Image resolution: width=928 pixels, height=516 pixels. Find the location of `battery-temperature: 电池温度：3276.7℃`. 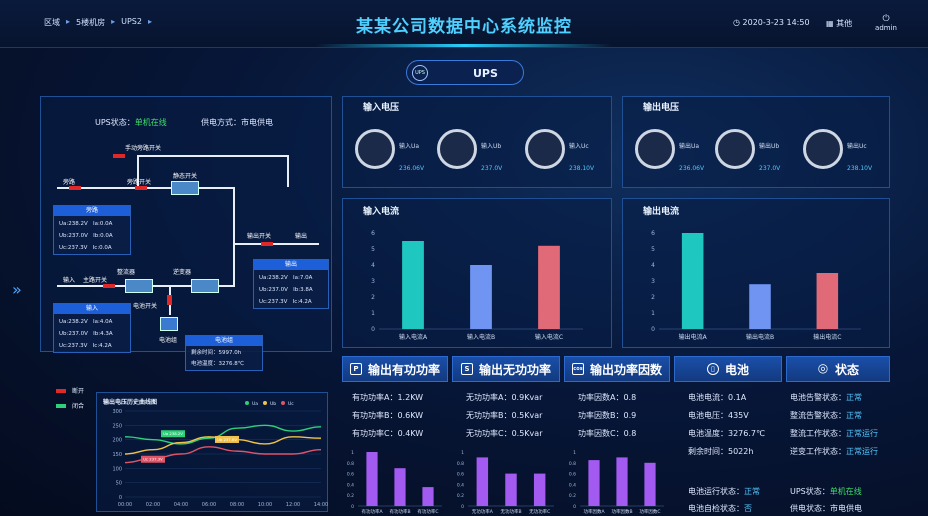

battery-temperature: 电池温度：3276.7℃ is located at coordinates (726, 433).